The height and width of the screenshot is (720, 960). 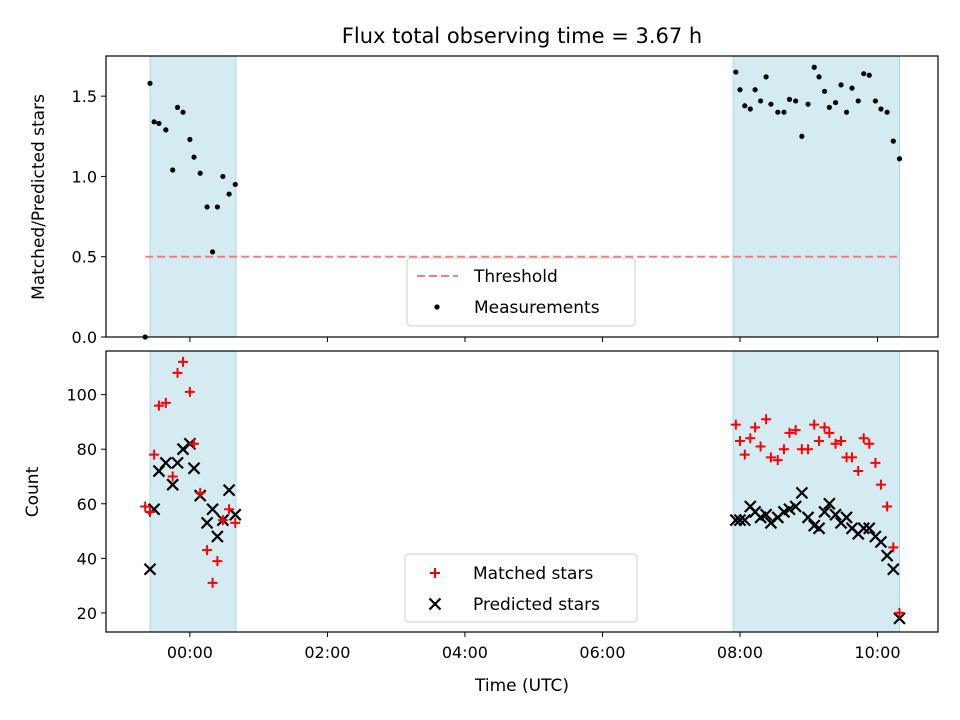 I want to click on top-legend: Threshold Measurements, so click(x=521, y=292).